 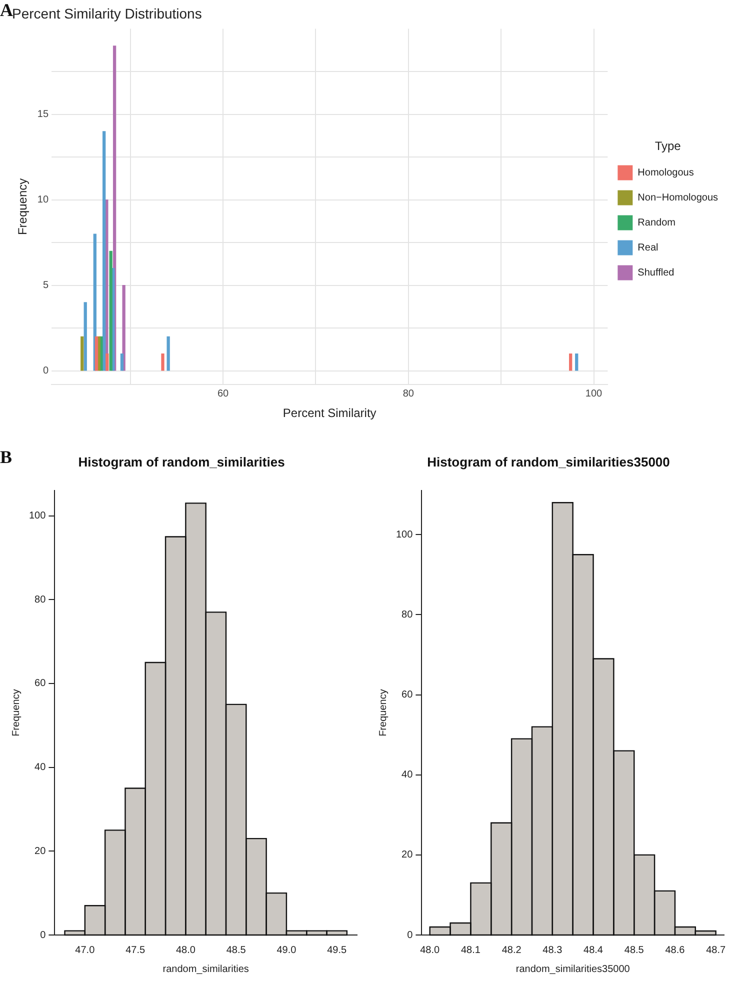 What do you see at coordinates (573, 969) in the screenshot?
I see `x-axis-title: random_similarities35000` at bounding box center [573, 969].